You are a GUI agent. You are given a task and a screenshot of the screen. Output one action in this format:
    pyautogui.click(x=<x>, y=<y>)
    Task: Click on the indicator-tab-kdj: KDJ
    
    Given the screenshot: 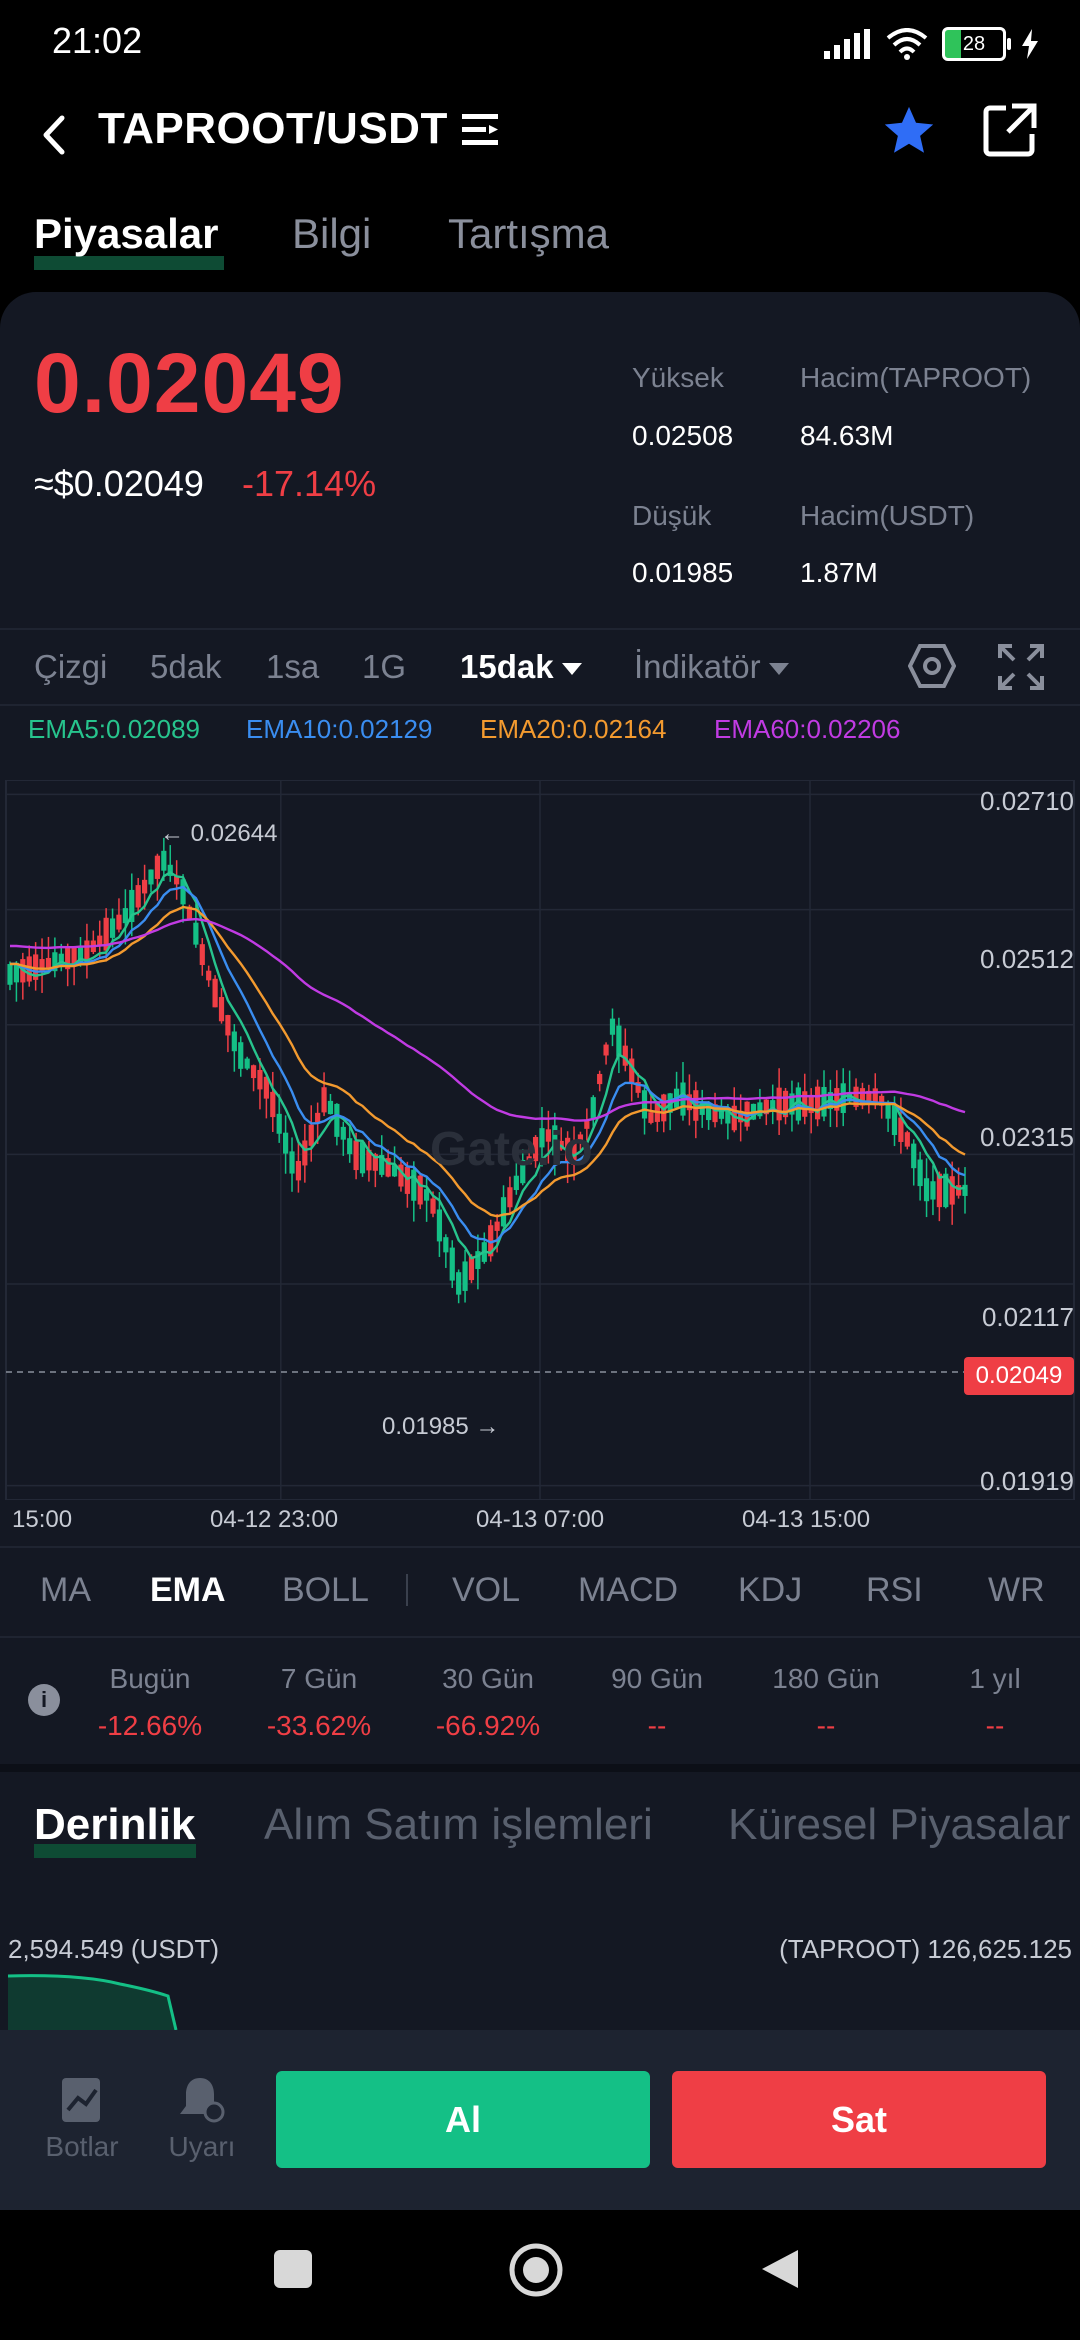 What is the action you would take?
    pyautogui.click(x=770, y=1590)
    